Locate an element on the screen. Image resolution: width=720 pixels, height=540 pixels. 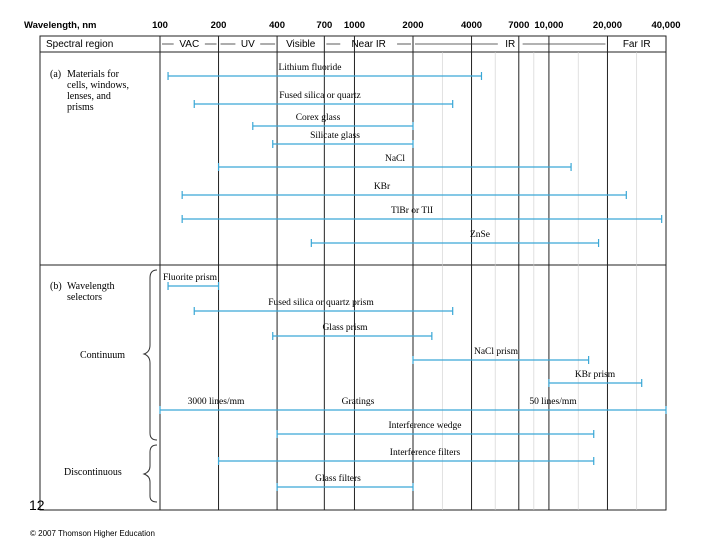
spectral-regions: VAC UV Visible Near IR IR Far IR is located at coordinates (406, 44).